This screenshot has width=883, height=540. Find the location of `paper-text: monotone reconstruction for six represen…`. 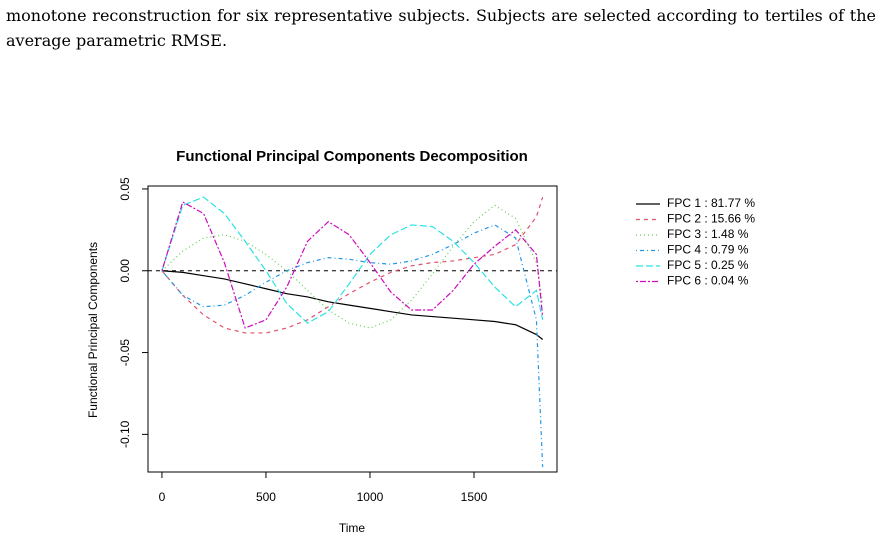

paper-text: monotone reconstruction for six represen… is located at coordinates (441, 15).